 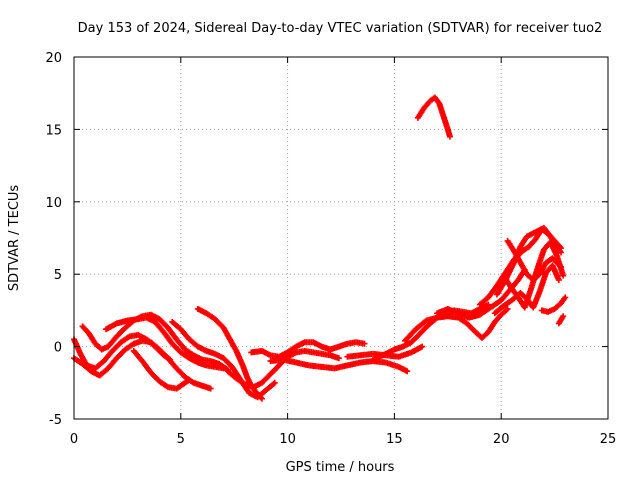 What do you see at coordinates (287, 439) in the screenshot?
I see `x-tick-label: 10` at bounding box center [287, 439].